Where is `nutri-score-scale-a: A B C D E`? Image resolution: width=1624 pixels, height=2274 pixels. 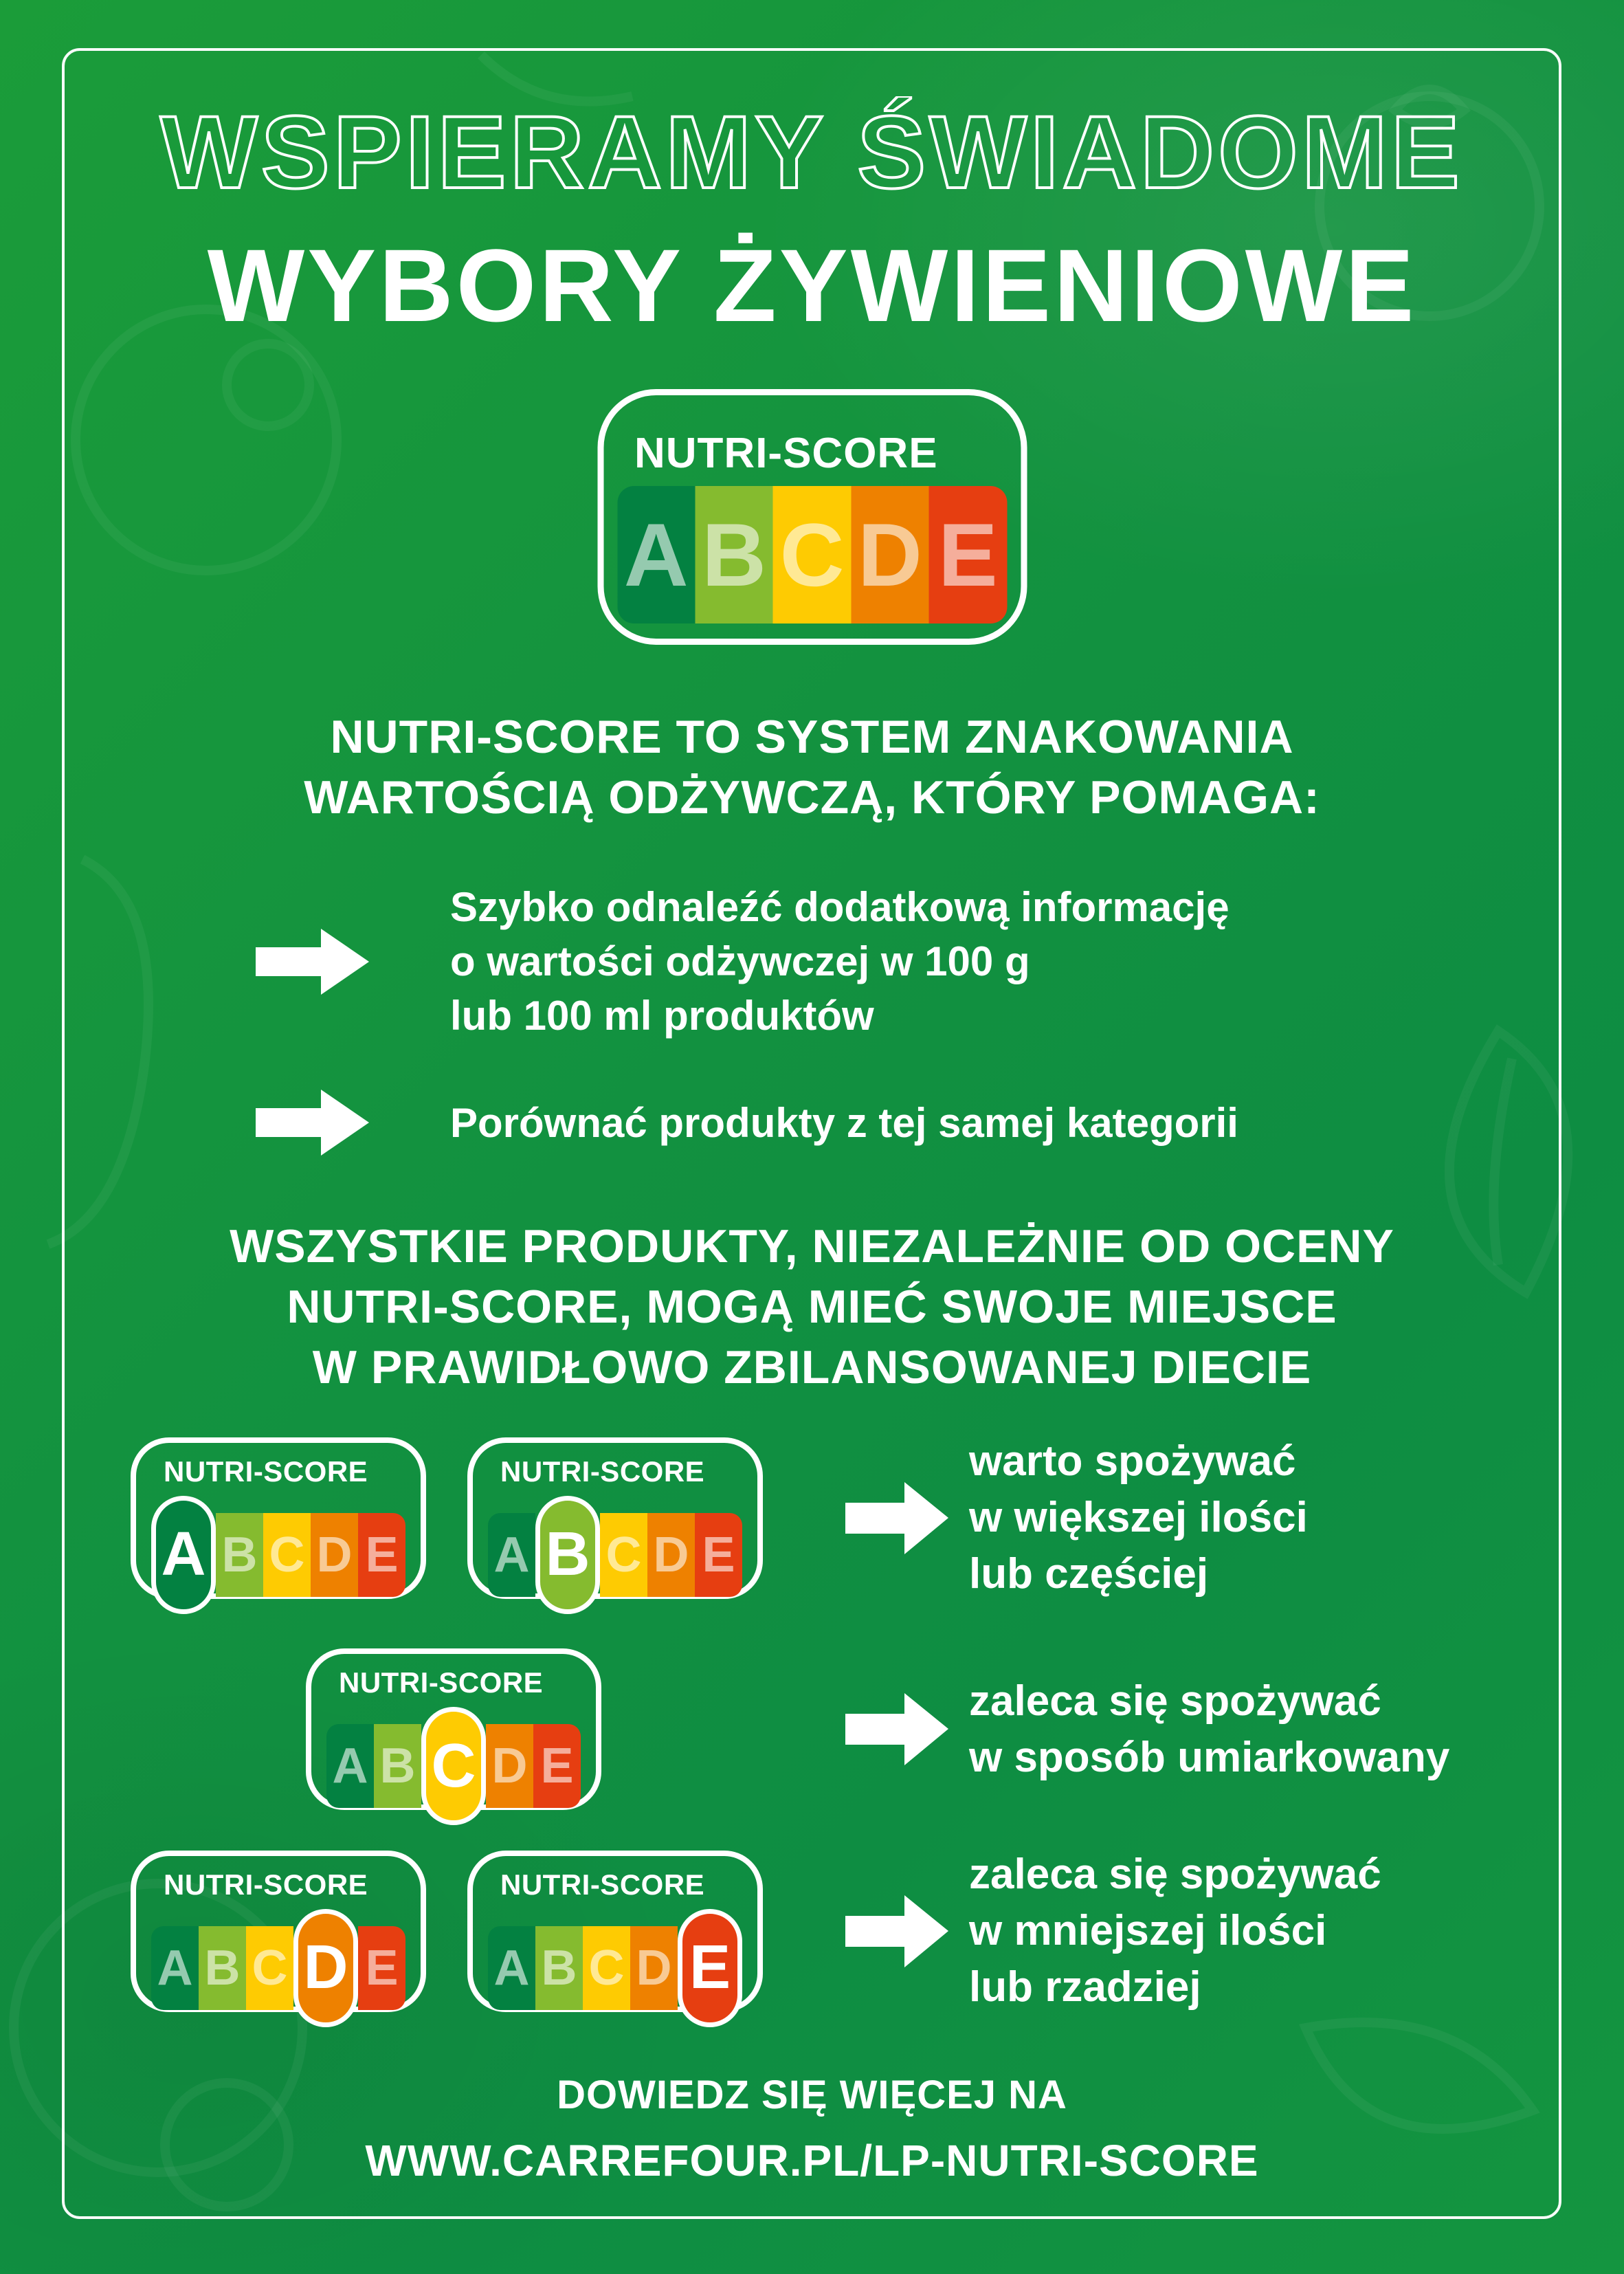
nutri-score-scale-a: A B C D E is located at coordinates (278, 1554).